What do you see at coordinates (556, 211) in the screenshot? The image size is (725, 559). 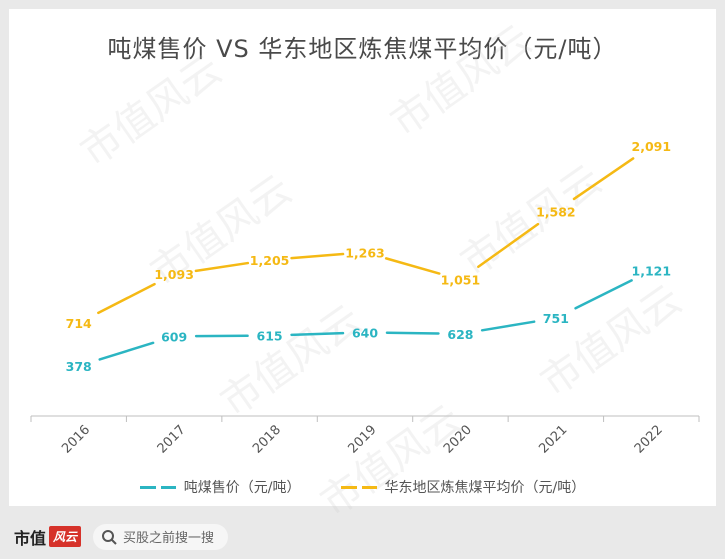 I see `data-label: 1,582` at bounding box center [556, 211].